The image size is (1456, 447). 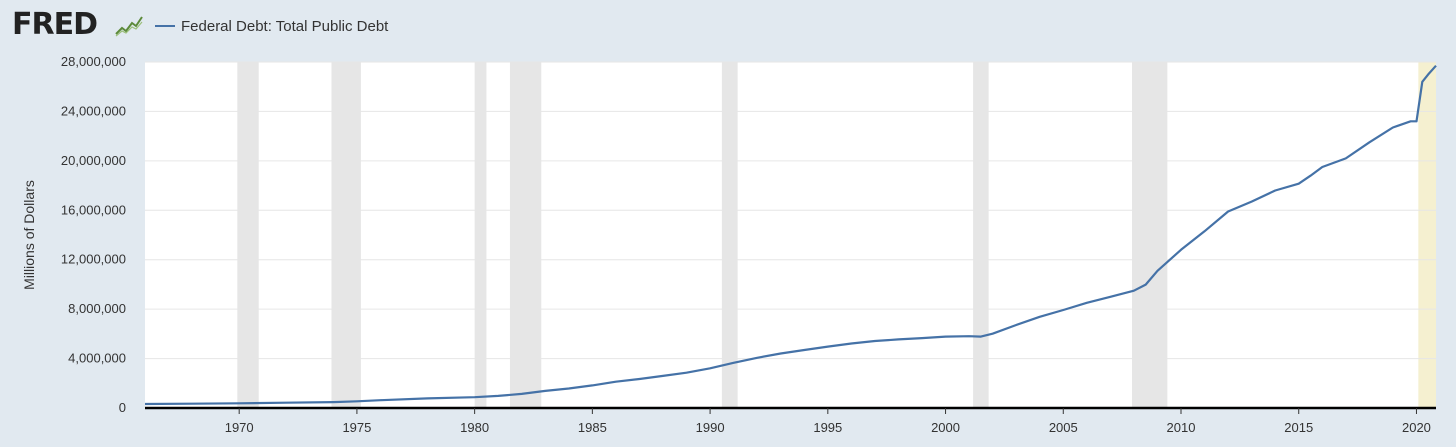 What do you see at coordinates (93, 259) in the screenshot?
I see `y-tick-label: 12,000,000` at bounding box center [93, 259].